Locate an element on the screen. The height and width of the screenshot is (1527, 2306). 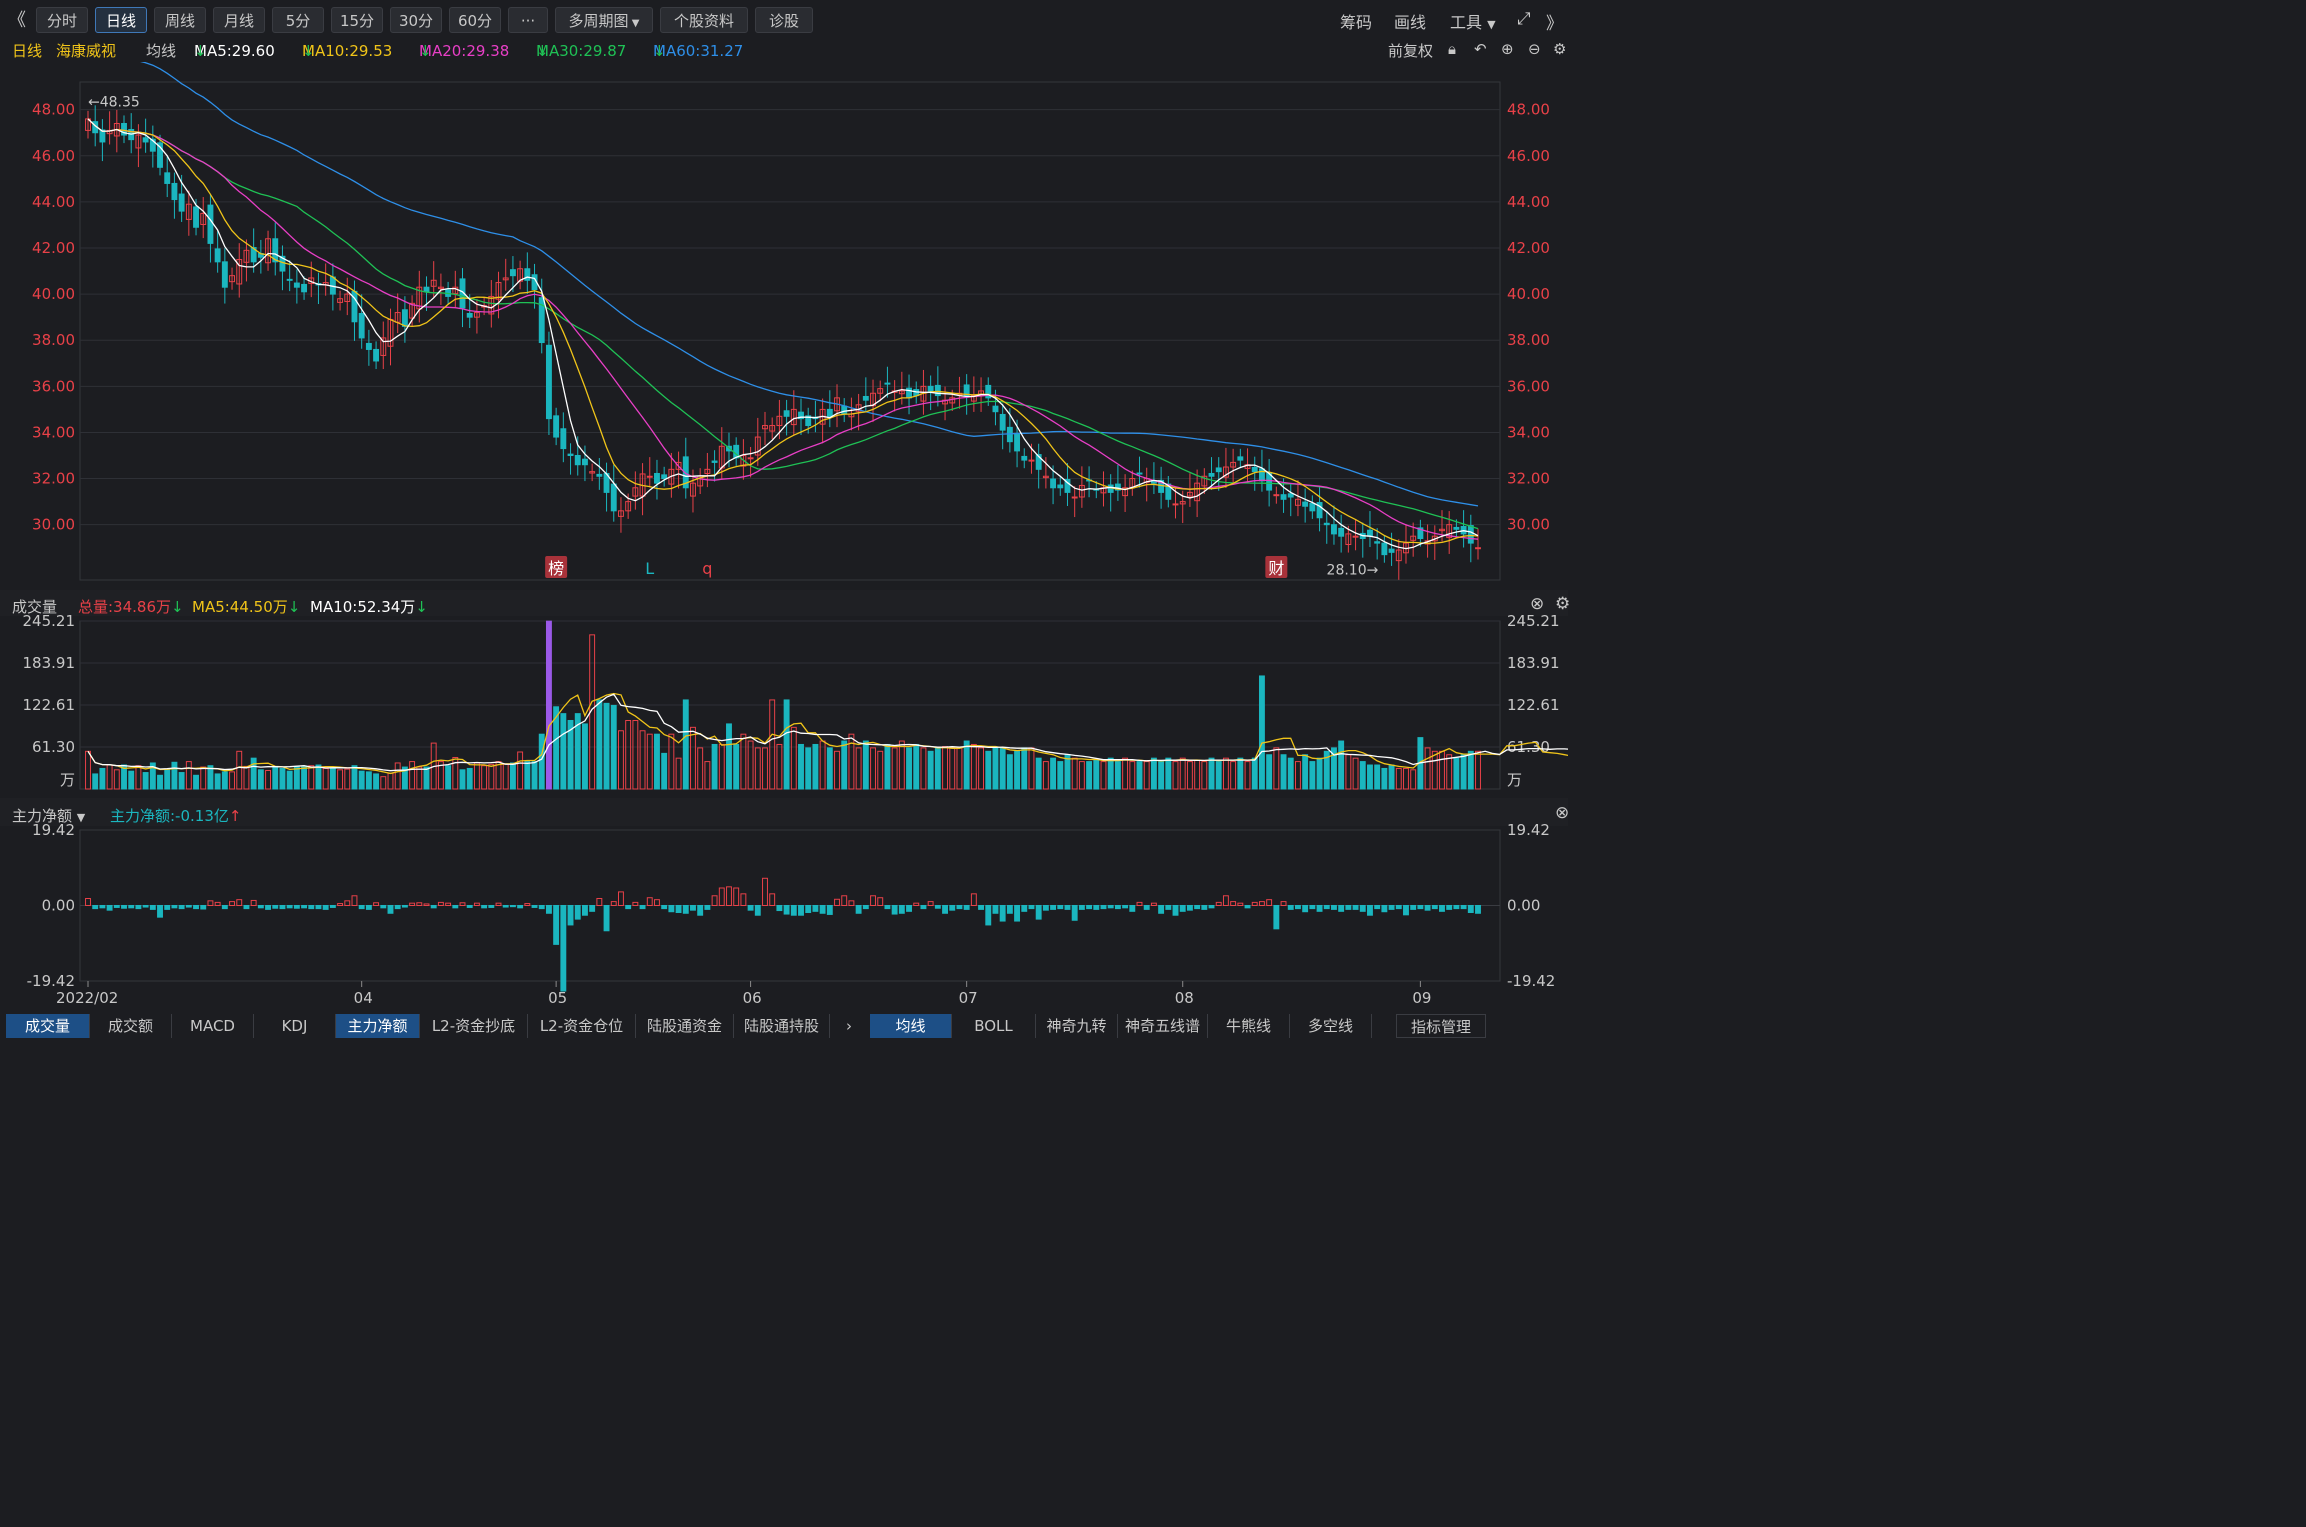
volume-unit-label-right: 万 is located at coordinates (1514, 780).